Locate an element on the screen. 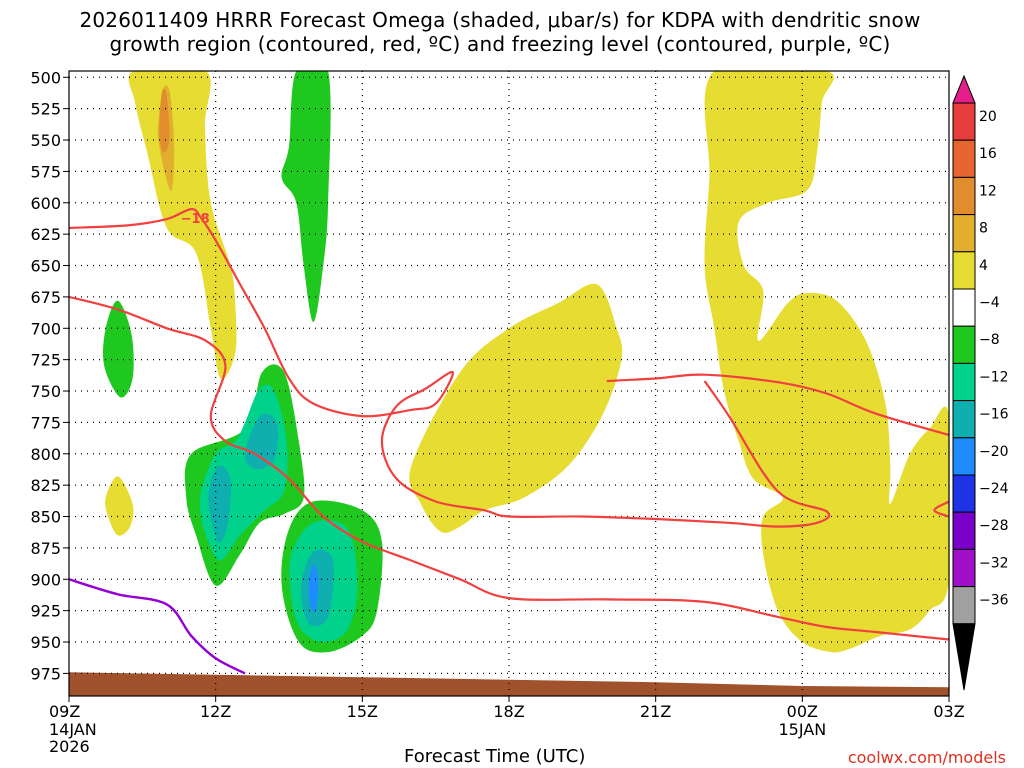 The width and height of the screenshot is (1024, 768). x-tick-label-00Z: 00Z is located at coordinates (802, 711).